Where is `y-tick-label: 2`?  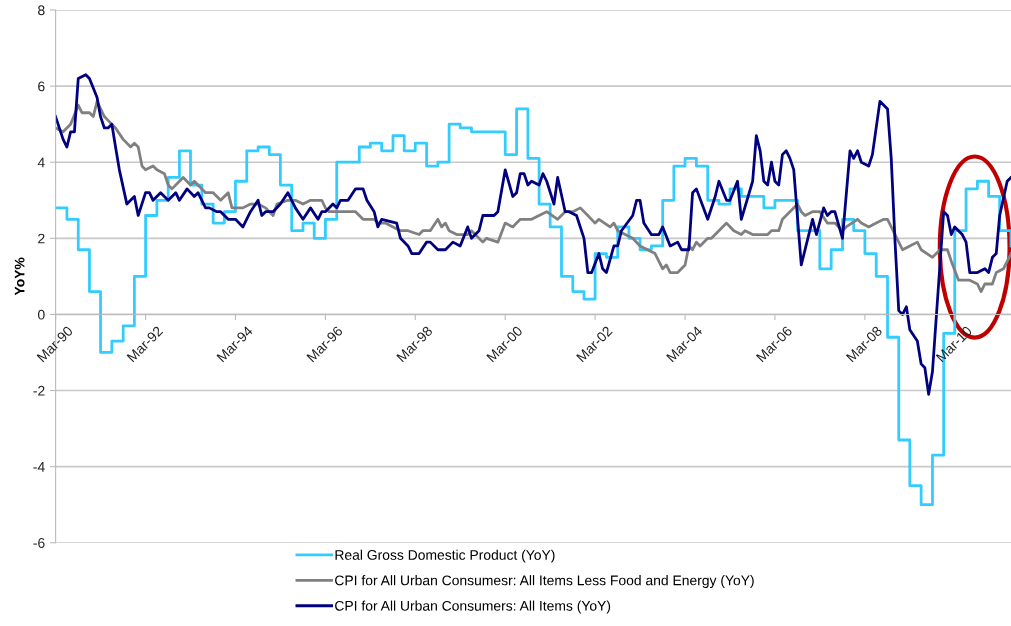 y-tick-label: 2 is located at coordinates (41, 238).